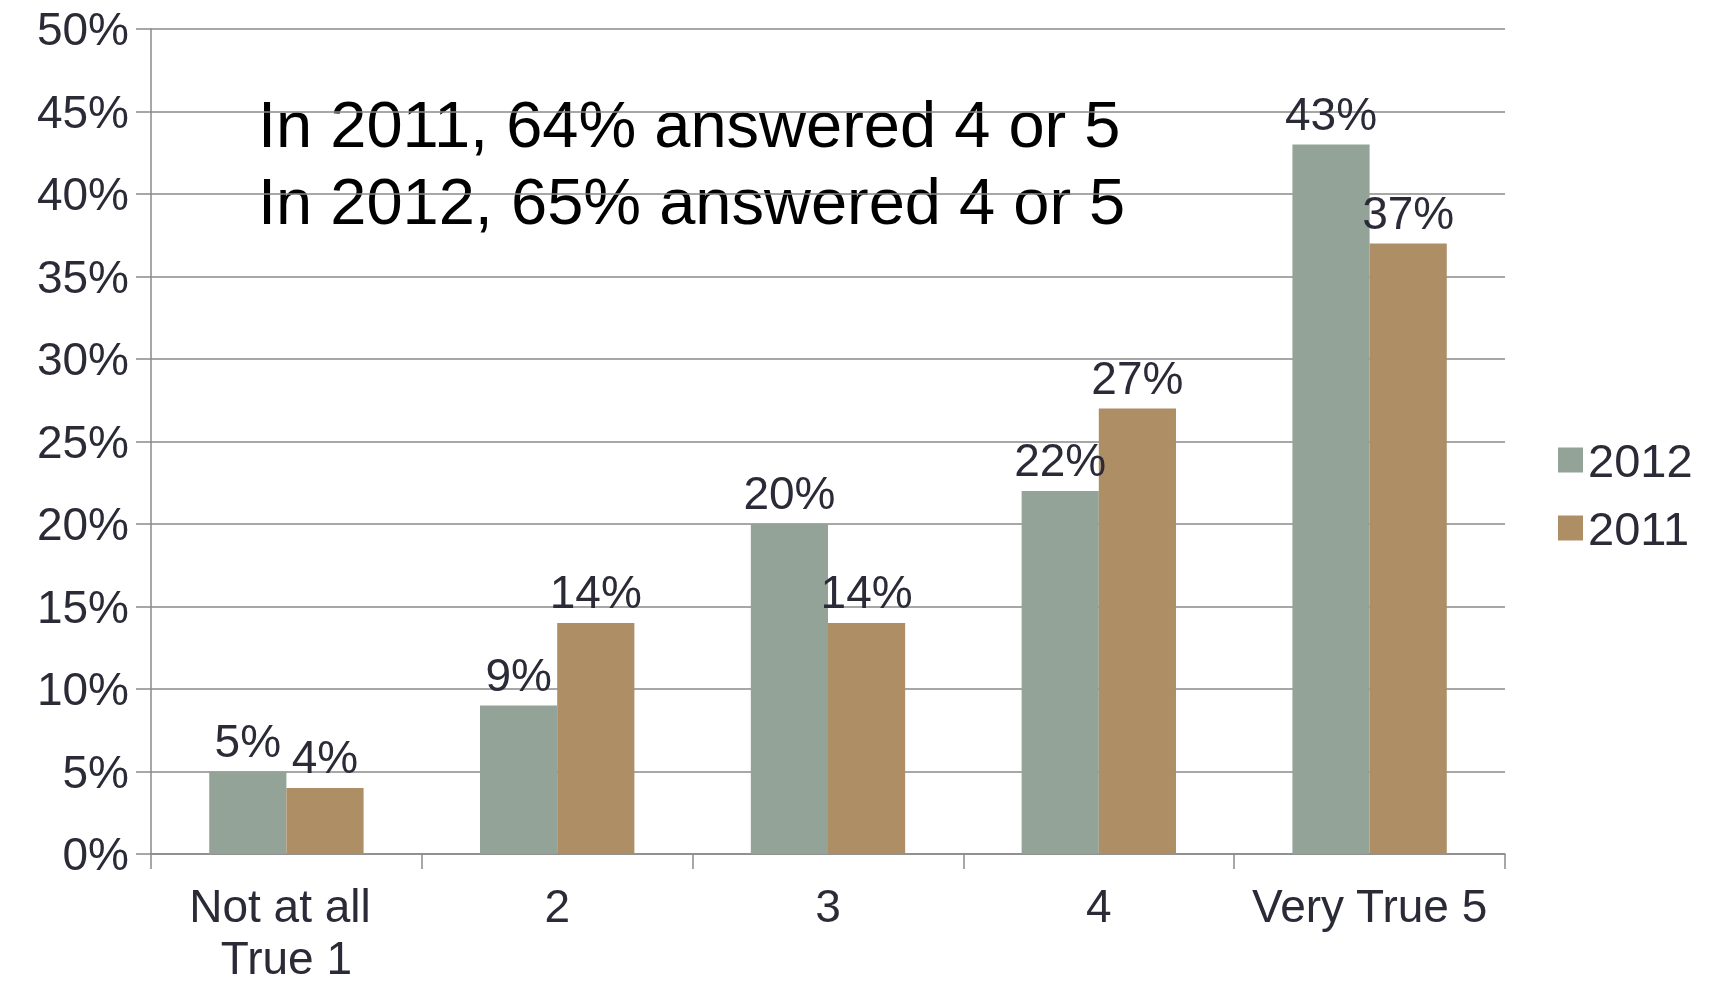 The width and height of the screenshot is (1709, 988). Describe the element at coordinates (82, 689) in the screenshot. I see `y-tick-label: 10%` at that location.